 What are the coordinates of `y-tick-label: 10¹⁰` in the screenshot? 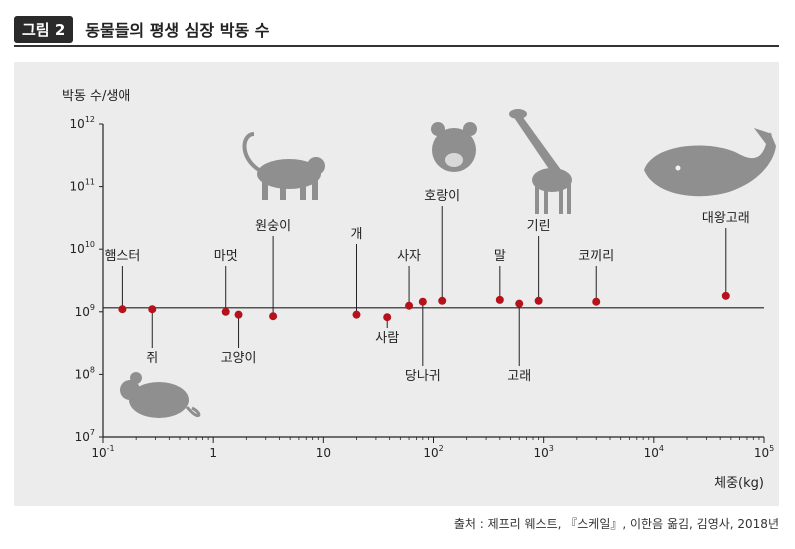 It's located at (82, 248).